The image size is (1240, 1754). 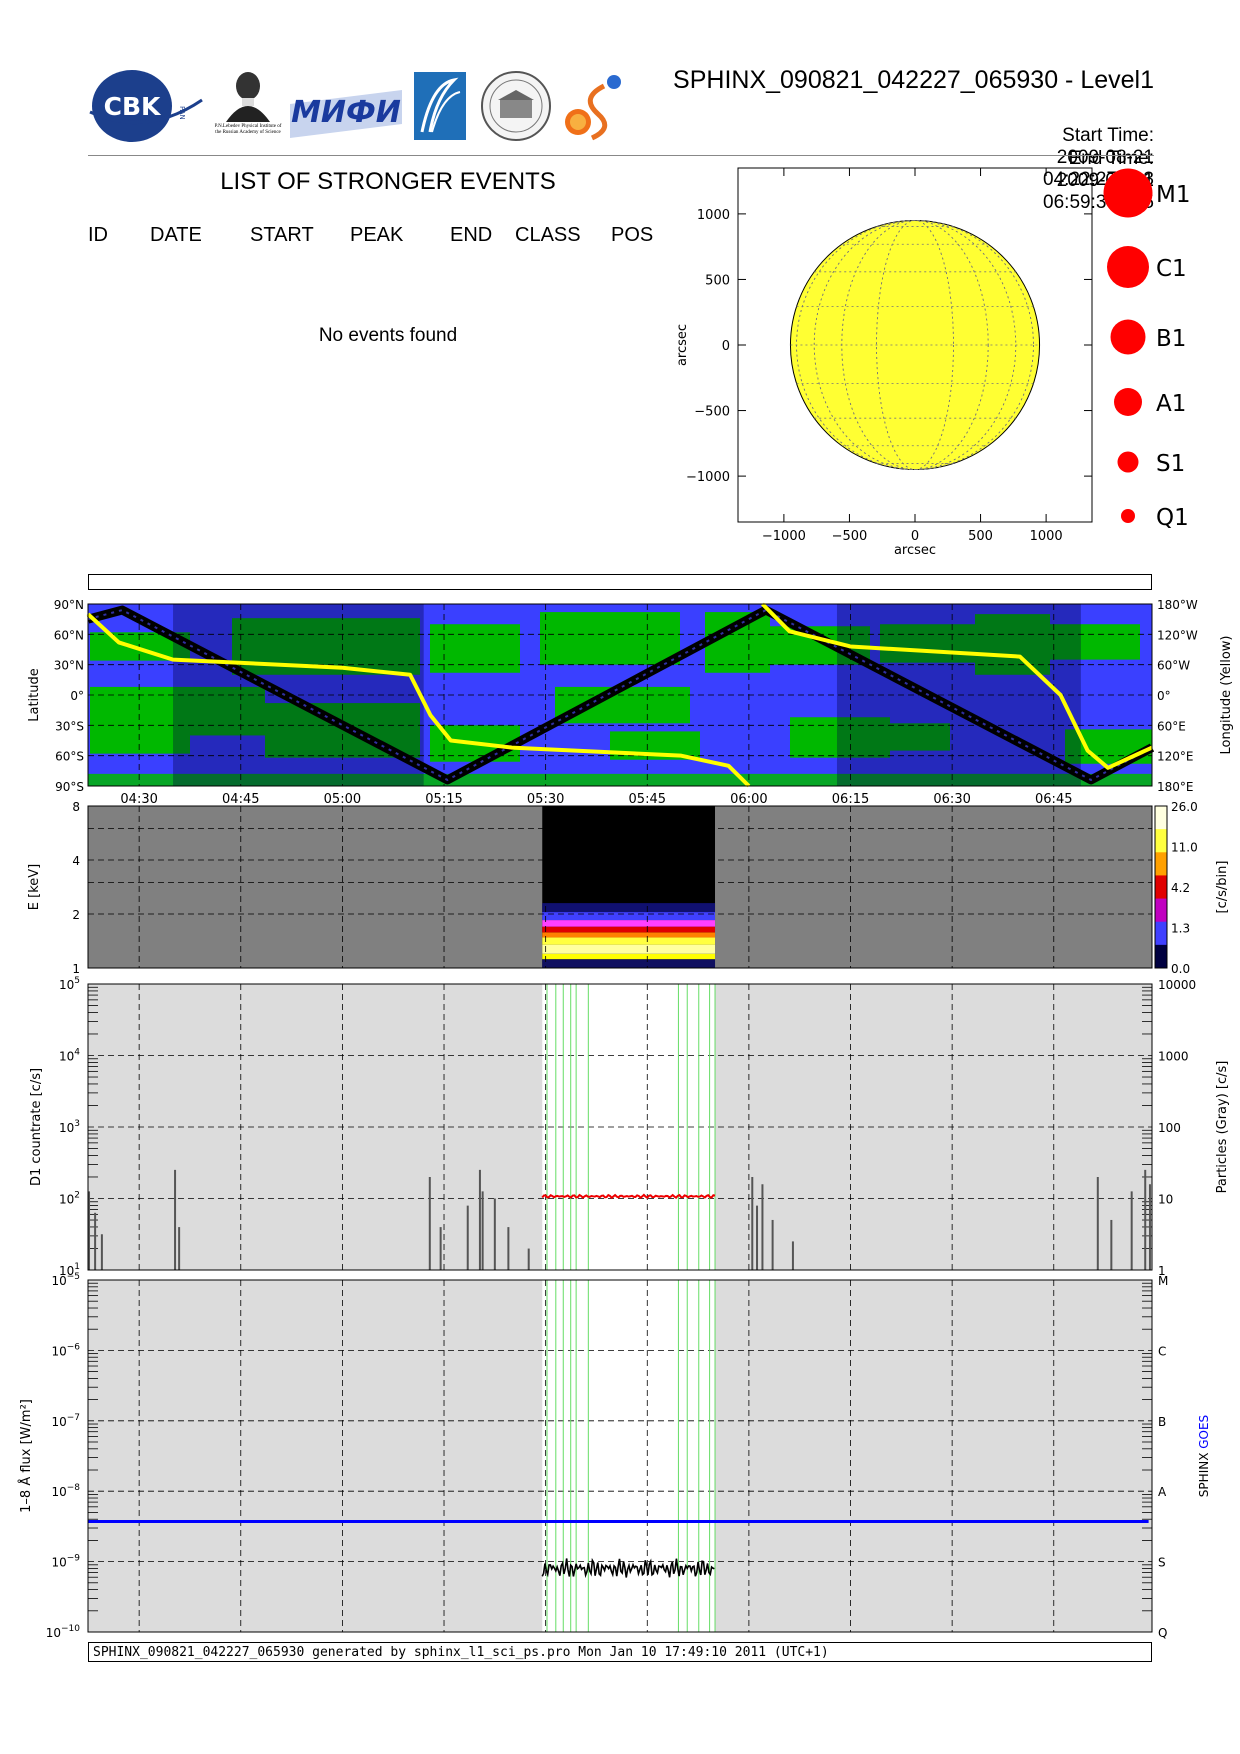 I want to click on sphinx-countrate-line, so click(x=628, y=1196).